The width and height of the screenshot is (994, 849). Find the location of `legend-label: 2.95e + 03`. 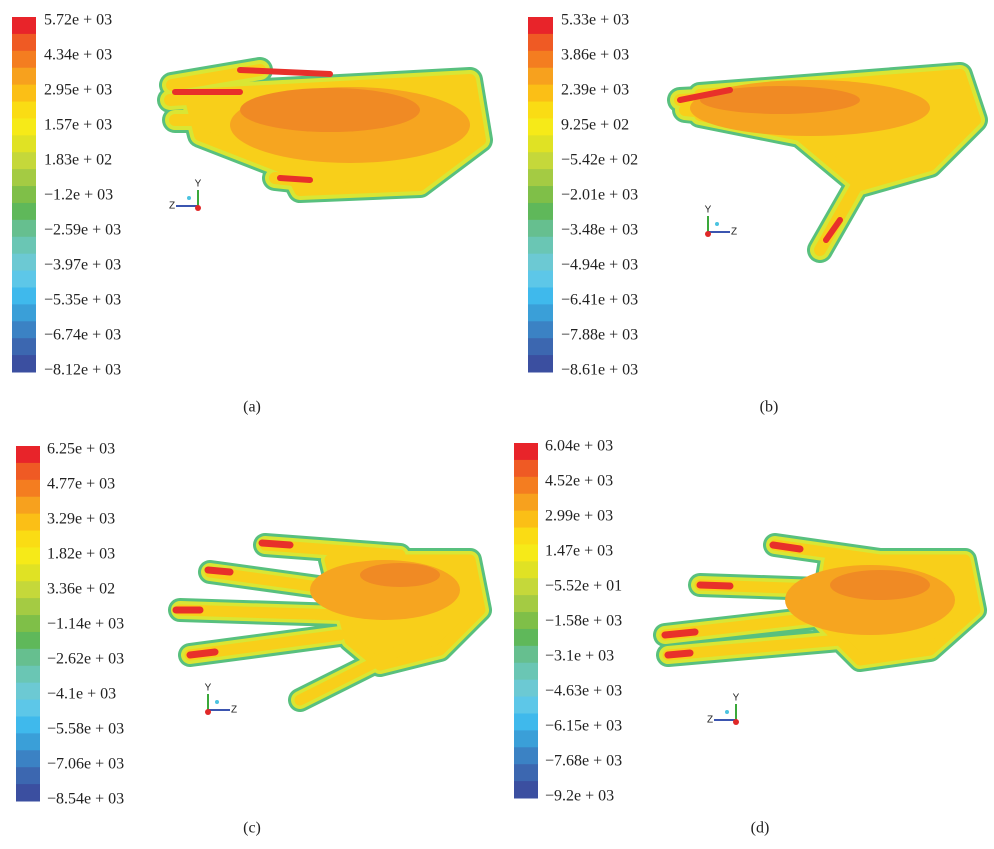

legend-label: 2.95e + 03 is located at coordinates (78, 90).